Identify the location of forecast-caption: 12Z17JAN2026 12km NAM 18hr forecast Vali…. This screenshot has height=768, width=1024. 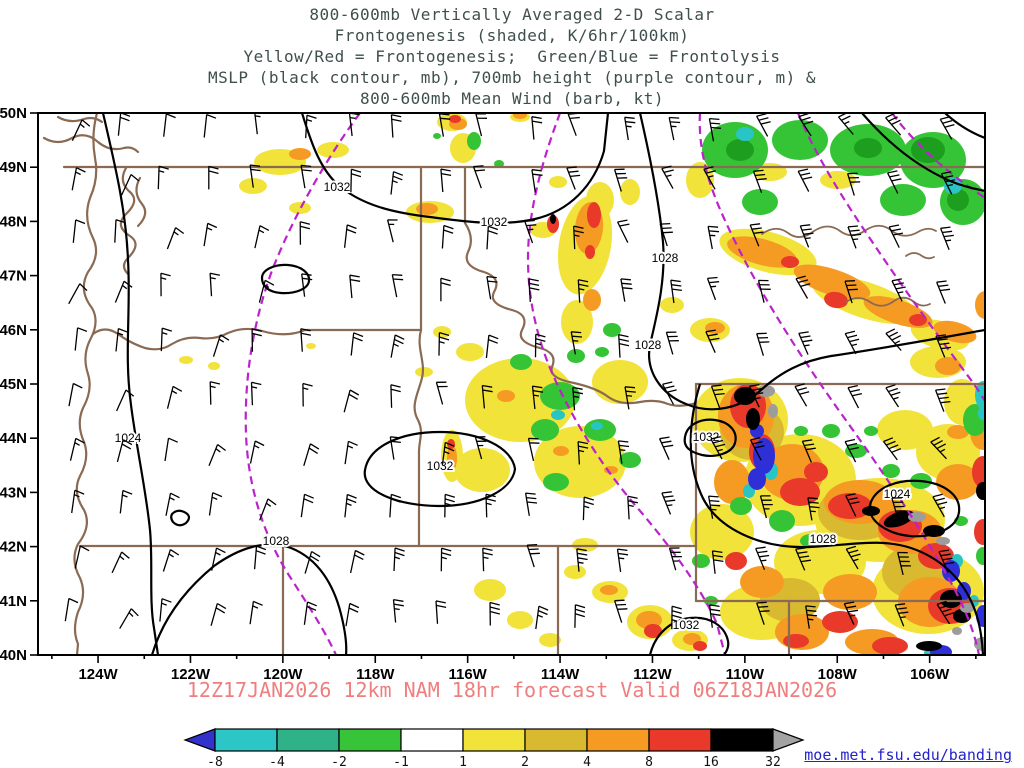
(512, 690).